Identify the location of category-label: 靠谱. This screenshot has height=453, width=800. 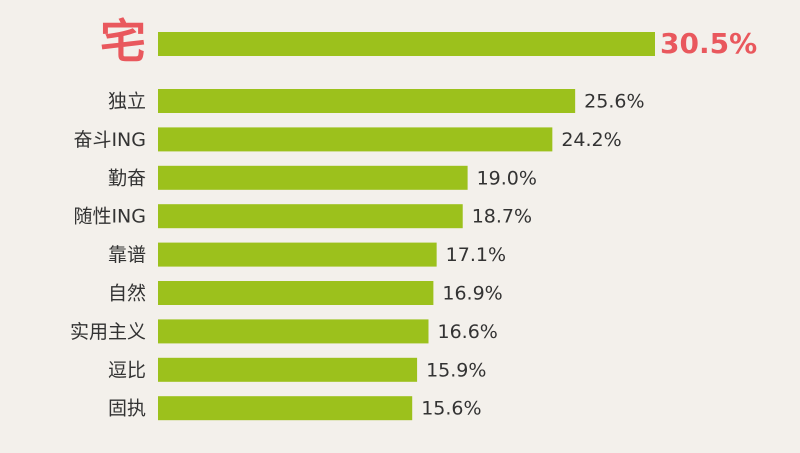
(127, 255).